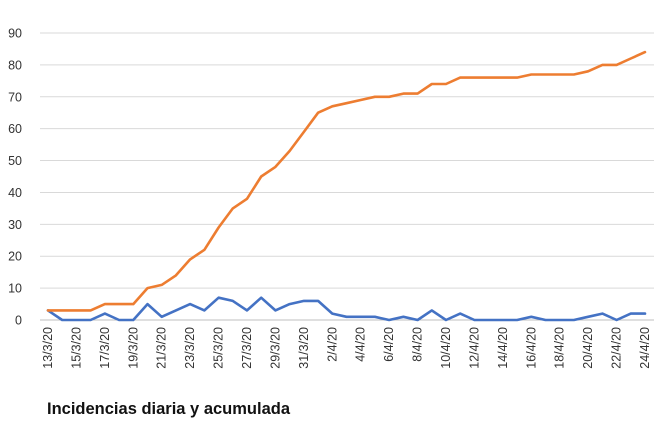 The image size is (660, 440). I want to click on x-tick-label: 18/4/20, so click(560, 348).